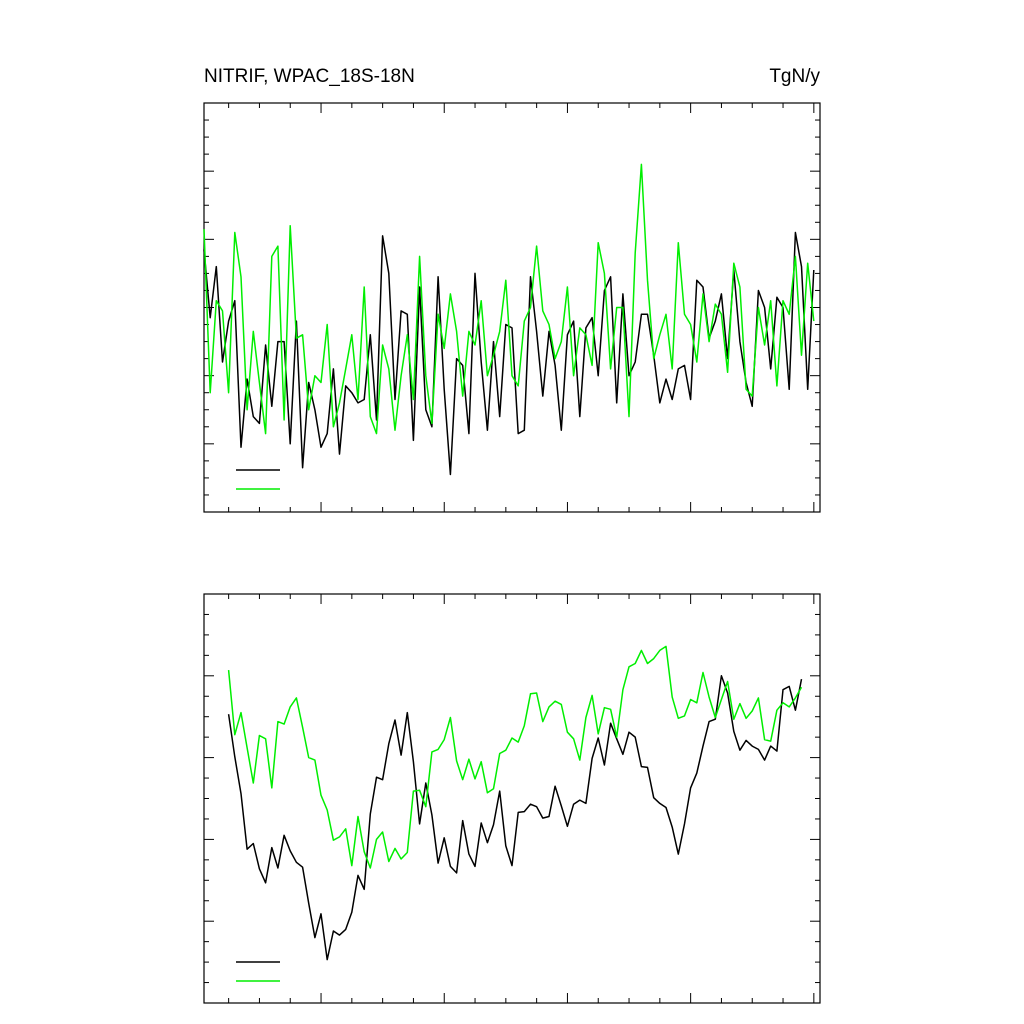  What do you see at coordinates (515, 757) in the screenshot?
I see `series-line-nuopc-smoothed` at bounding box center [515, 757].